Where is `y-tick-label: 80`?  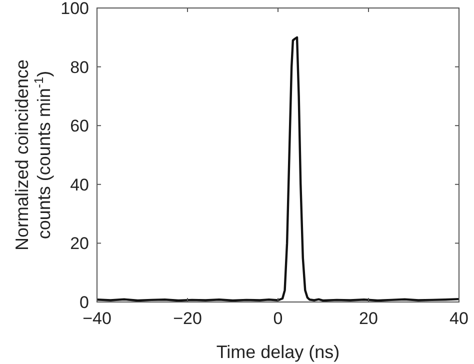
y-tick-label: 80 is located at coordinates (79, 67).